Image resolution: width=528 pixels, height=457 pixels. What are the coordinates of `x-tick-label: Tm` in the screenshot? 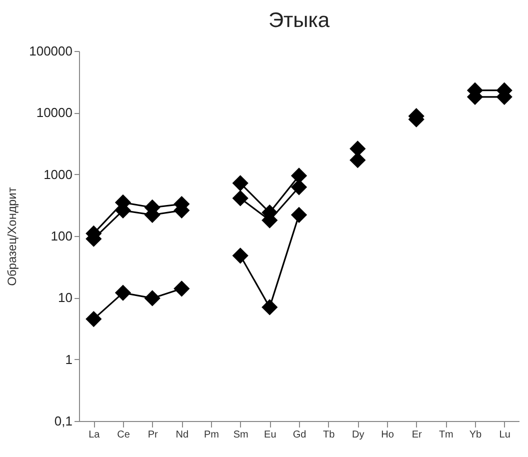 It's located at (446, 435).